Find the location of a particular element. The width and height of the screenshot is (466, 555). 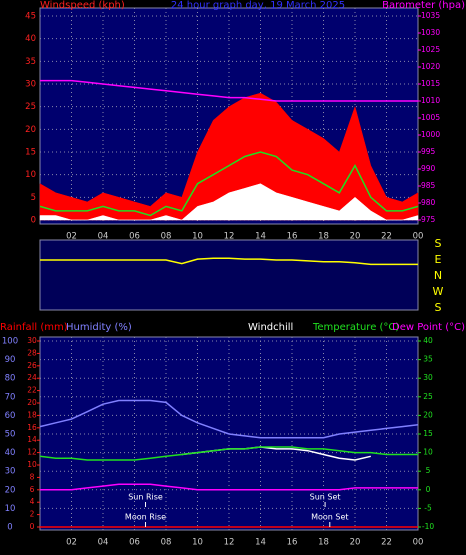

y2-tick-label: 990 is located at coordinates (428, 168).